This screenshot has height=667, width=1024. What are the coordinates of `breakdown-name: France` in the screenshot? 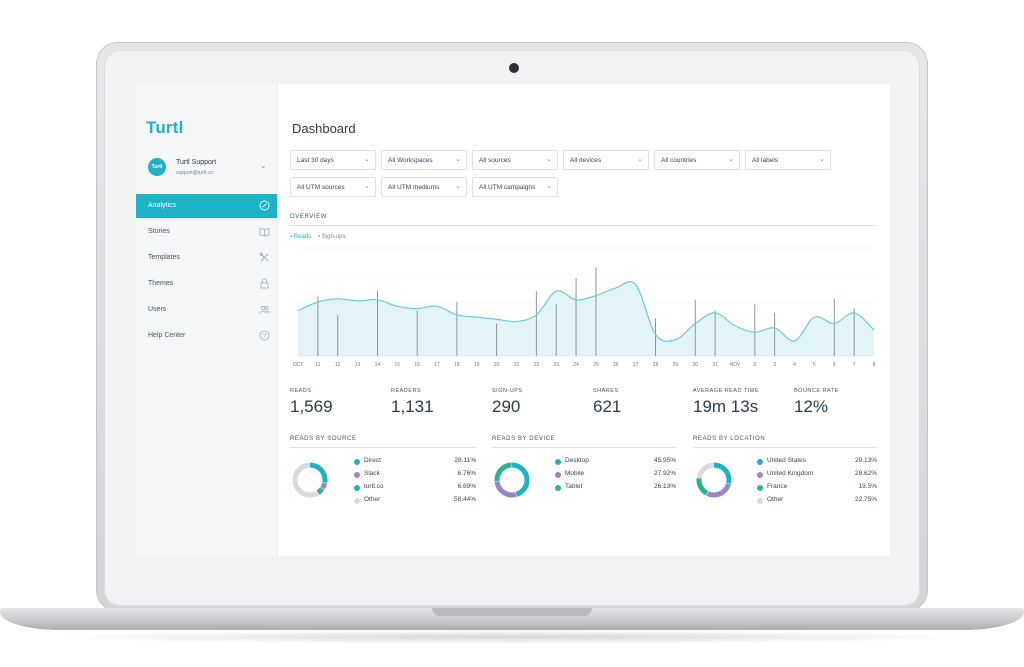 It's located at (777, 486).